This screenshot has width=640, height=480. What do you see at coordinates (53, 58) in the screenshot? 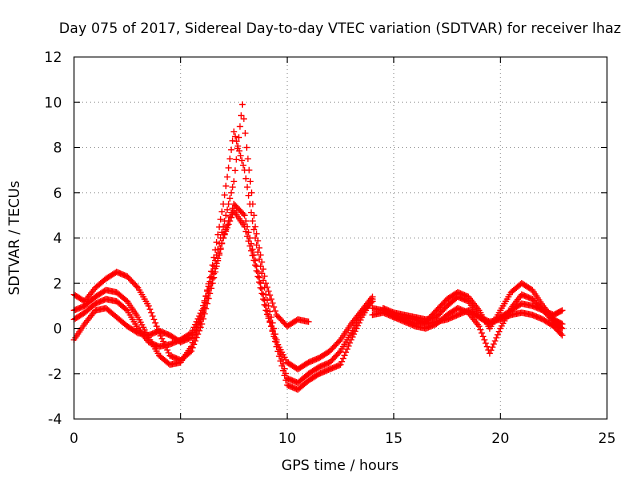
I see `y-tick-label: 12` at bounding box center [53, 58].